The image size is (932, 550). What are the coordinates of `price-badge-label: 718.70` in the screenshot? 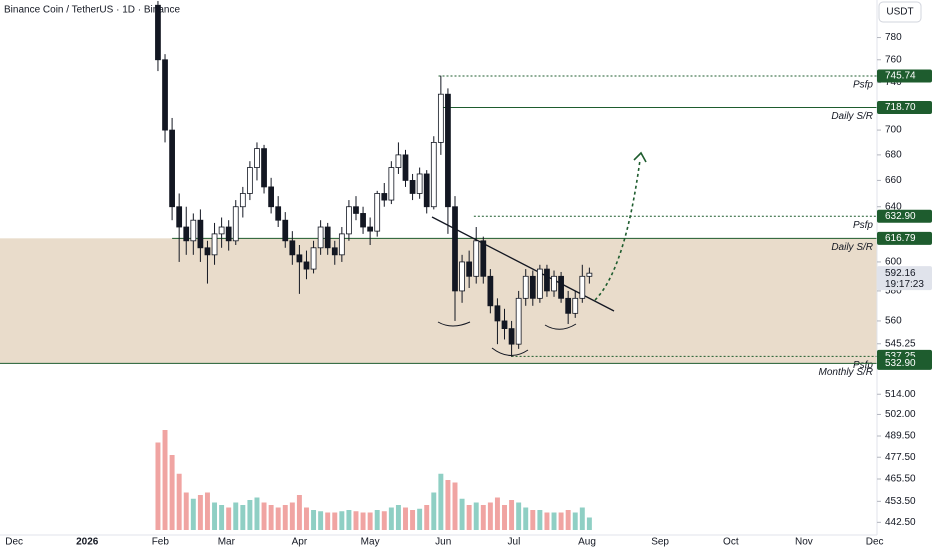 It's located at (900, 107).